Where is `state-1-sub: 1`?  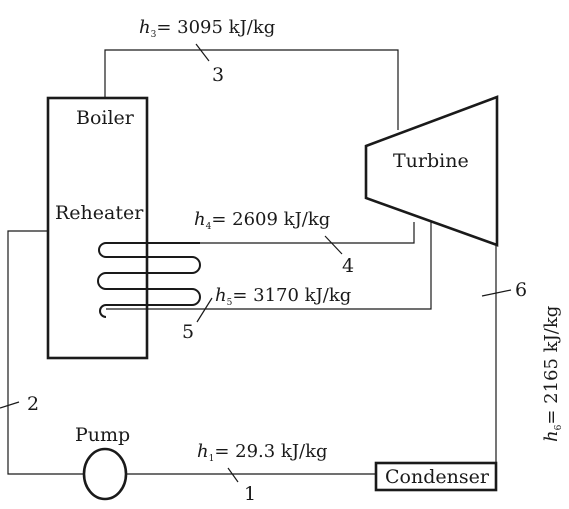
state-1-sub: 1 is located at coordinates (212, 459).